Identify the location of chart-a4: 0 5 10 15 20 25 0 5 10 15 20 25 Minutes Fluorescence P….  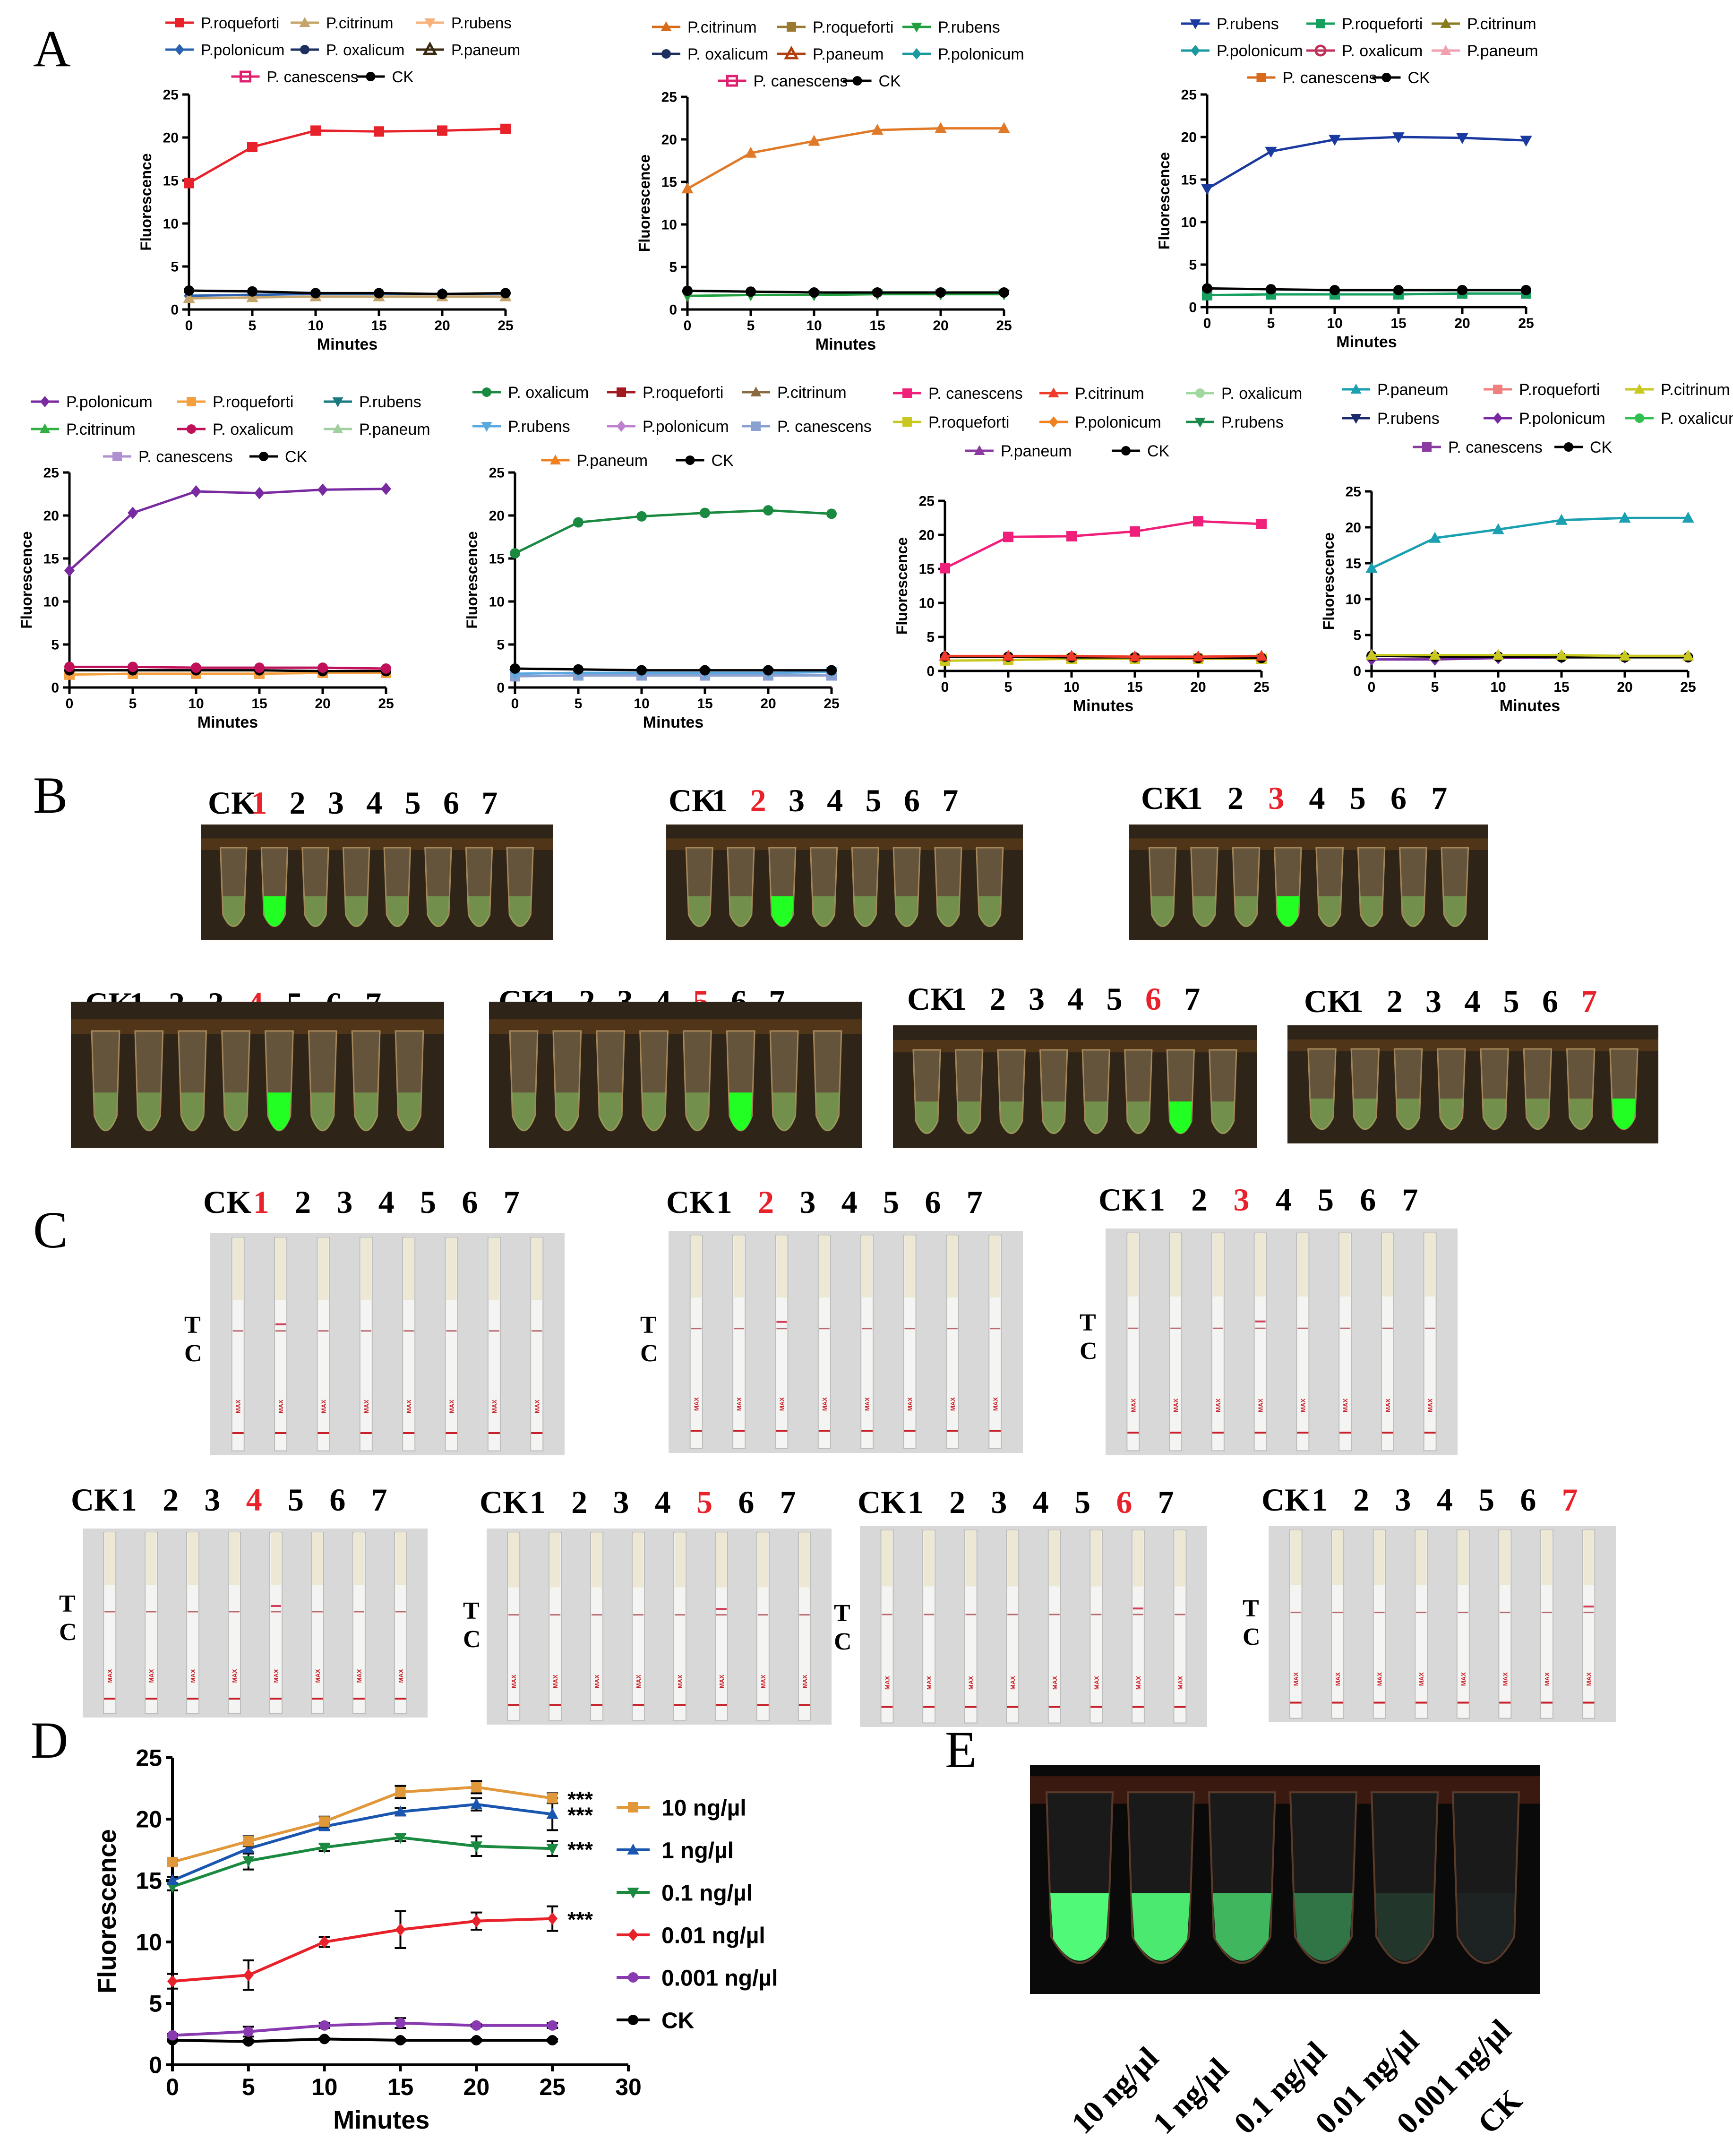
(224, 562).